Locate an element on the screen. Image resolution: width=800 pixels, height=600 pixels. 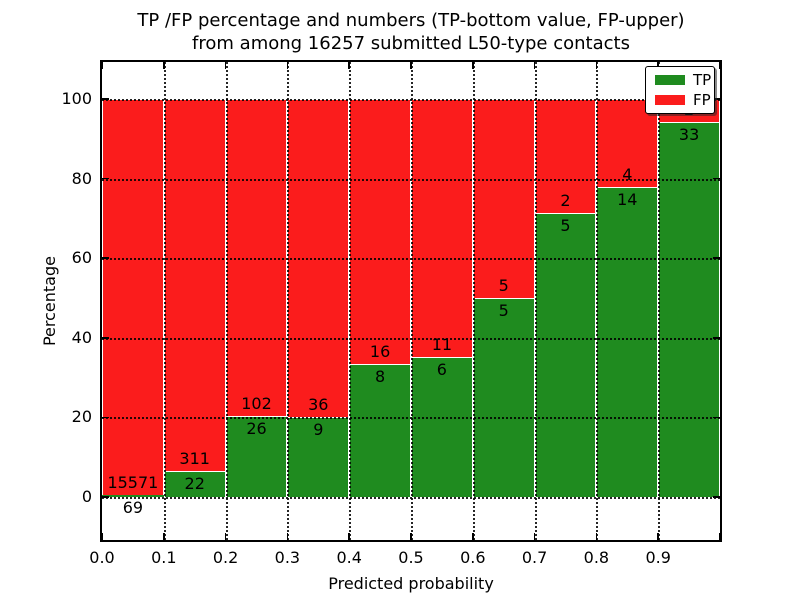
fp-count-label: 2 is located at coordinates (565, 200).